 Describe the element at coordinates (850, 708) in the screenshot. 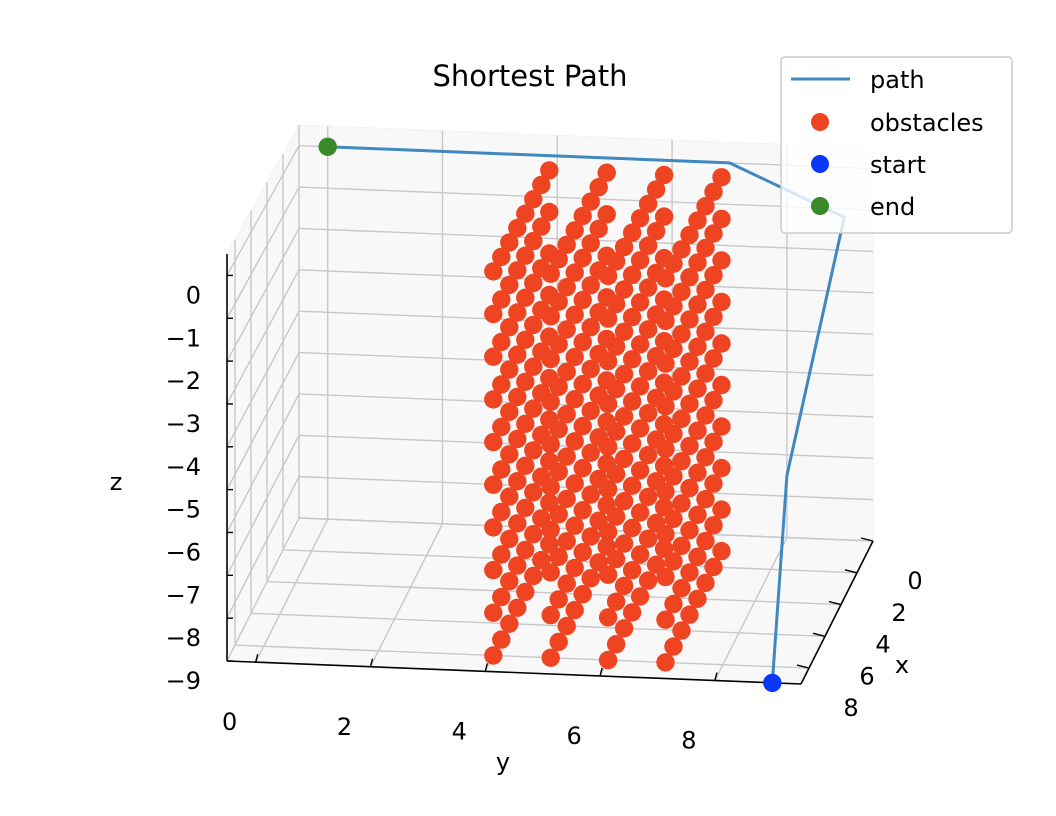

I see `x-tick-label: 8` at that location.